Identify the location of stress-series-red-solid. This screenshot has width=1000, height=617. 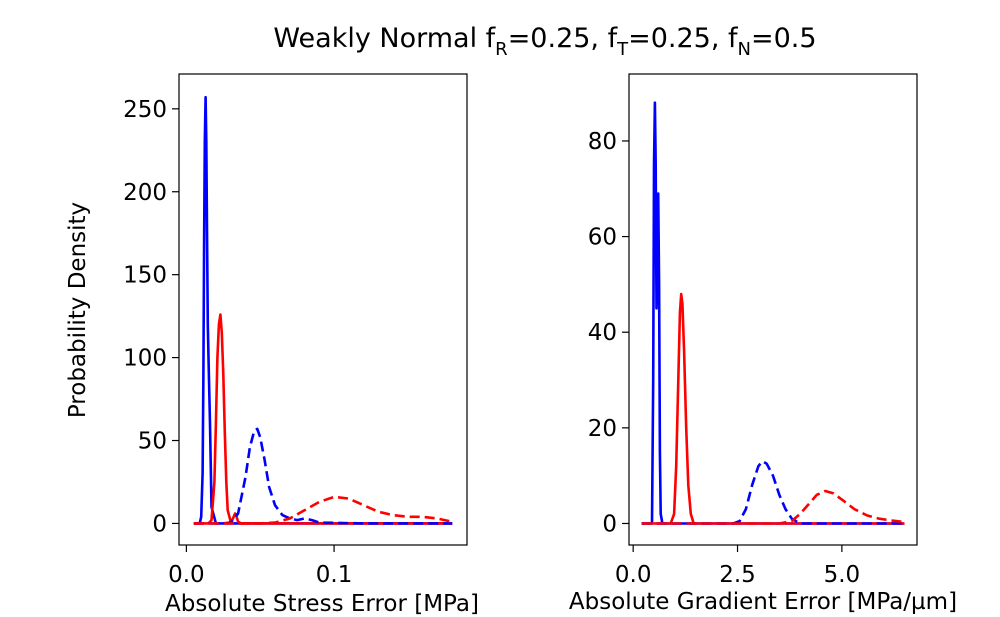
(323, 419).